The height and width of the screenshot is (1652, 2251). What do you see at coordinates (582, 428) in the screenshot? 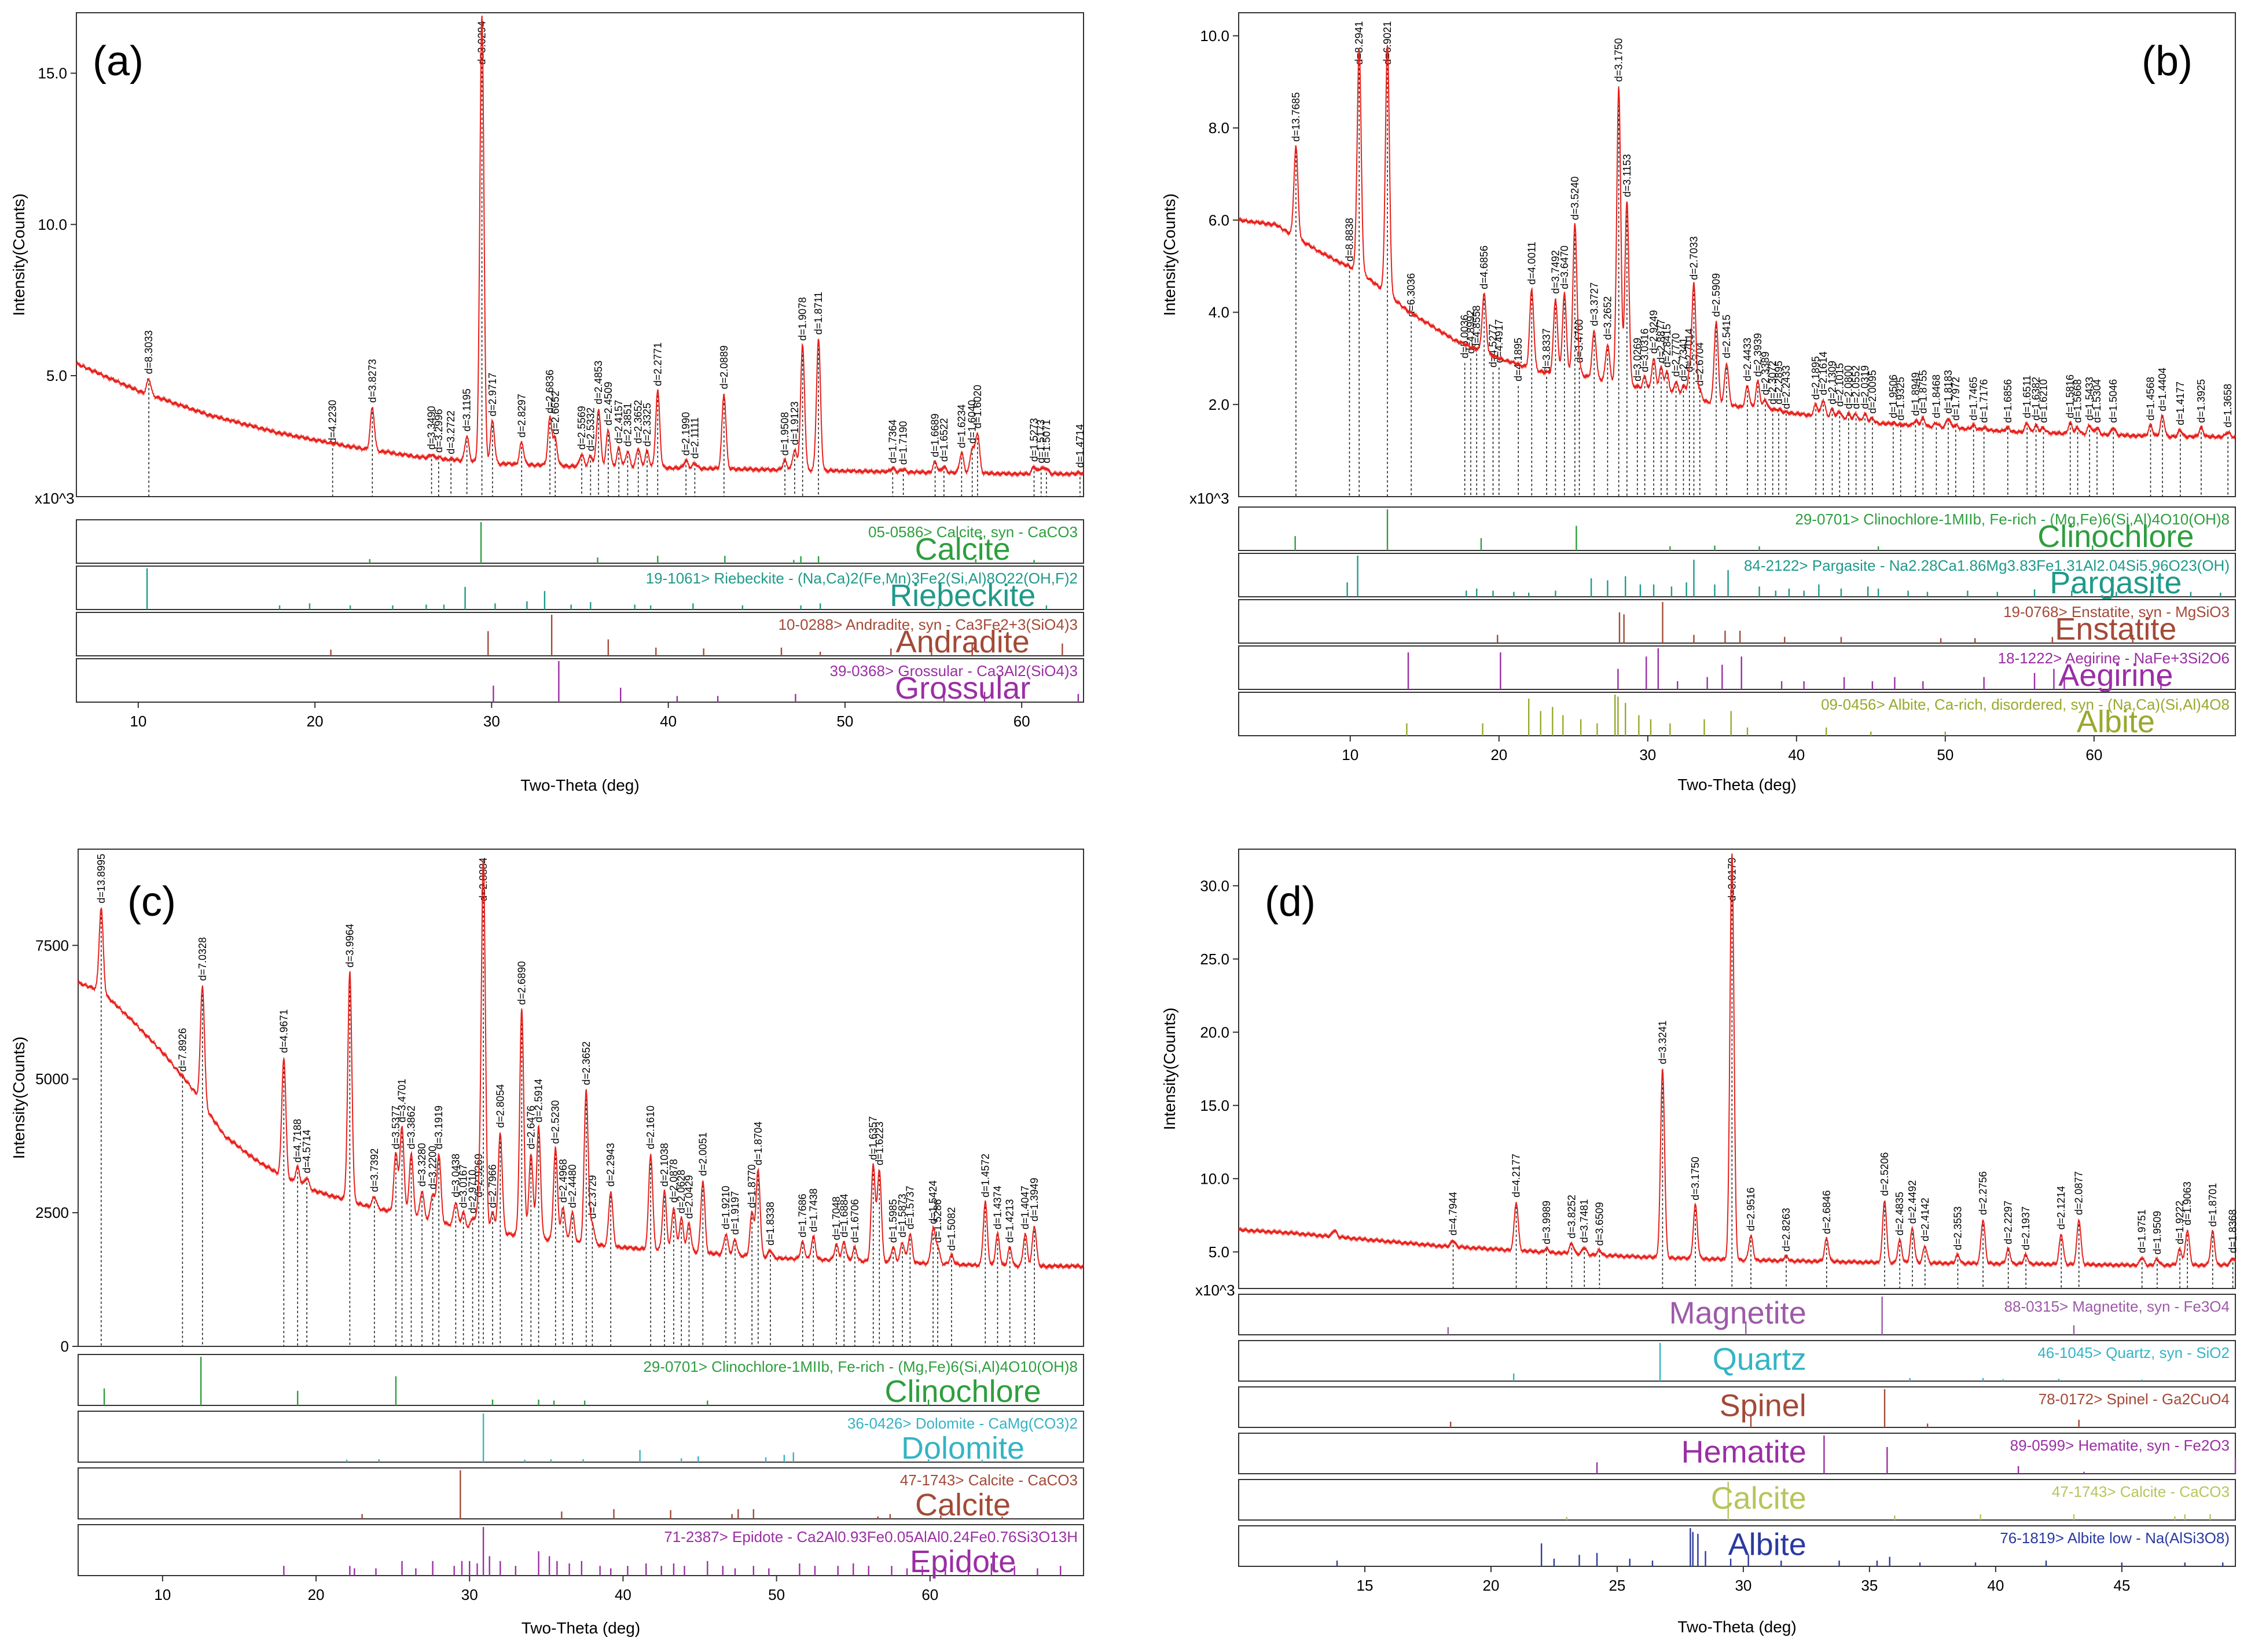
I see `peak-label: d=2.5569` at bounding box center [582, 428].